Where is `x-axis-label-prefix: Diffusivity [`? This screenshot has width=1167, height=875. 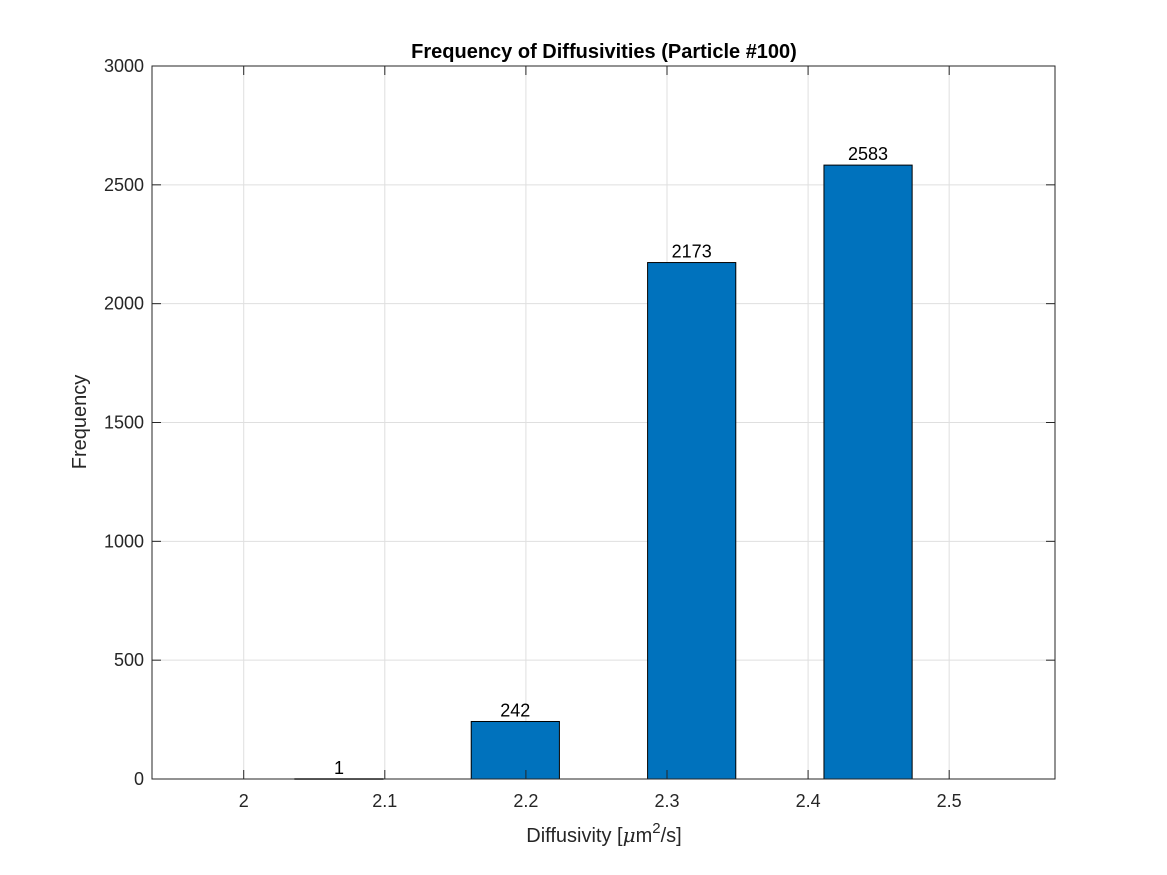
x-axis-label-prefix: Diffusivity [ is located at coordinates (574, 836).